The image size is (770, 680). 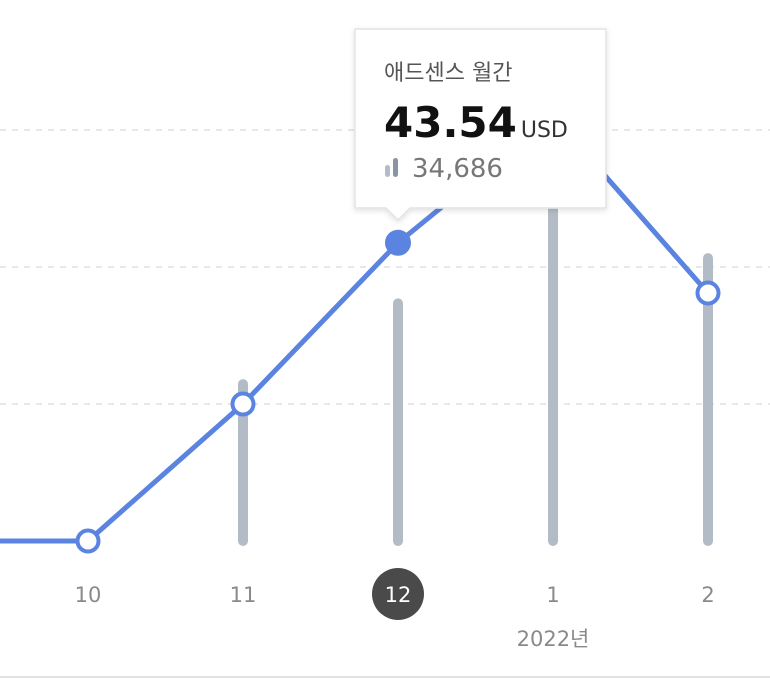 I want to click on x-tick-label: 12, so click(x=398, y=595).